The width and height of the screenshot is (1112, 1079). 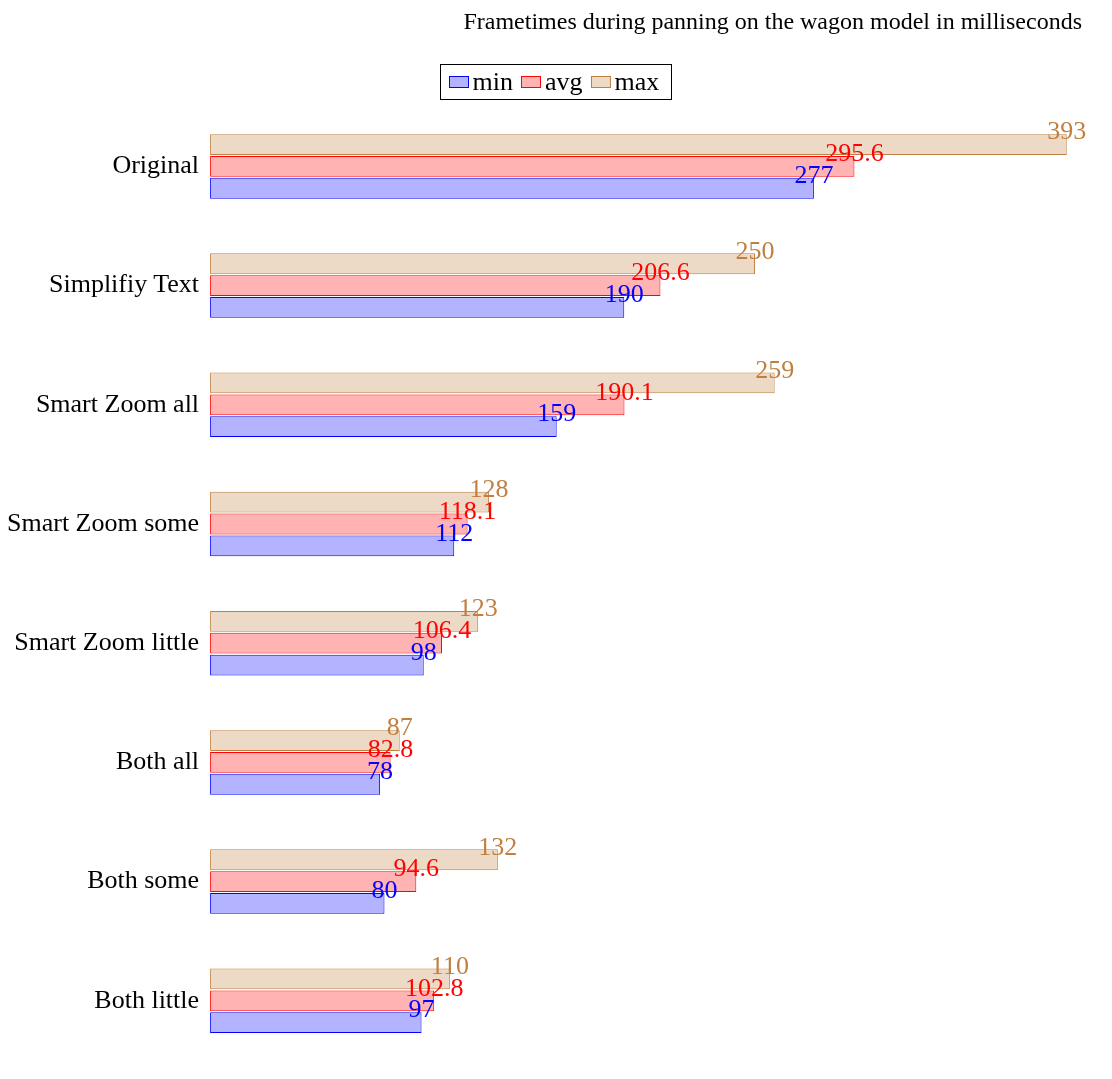 I want to click on y-tick-label: Original, so click(x=156, y=165).